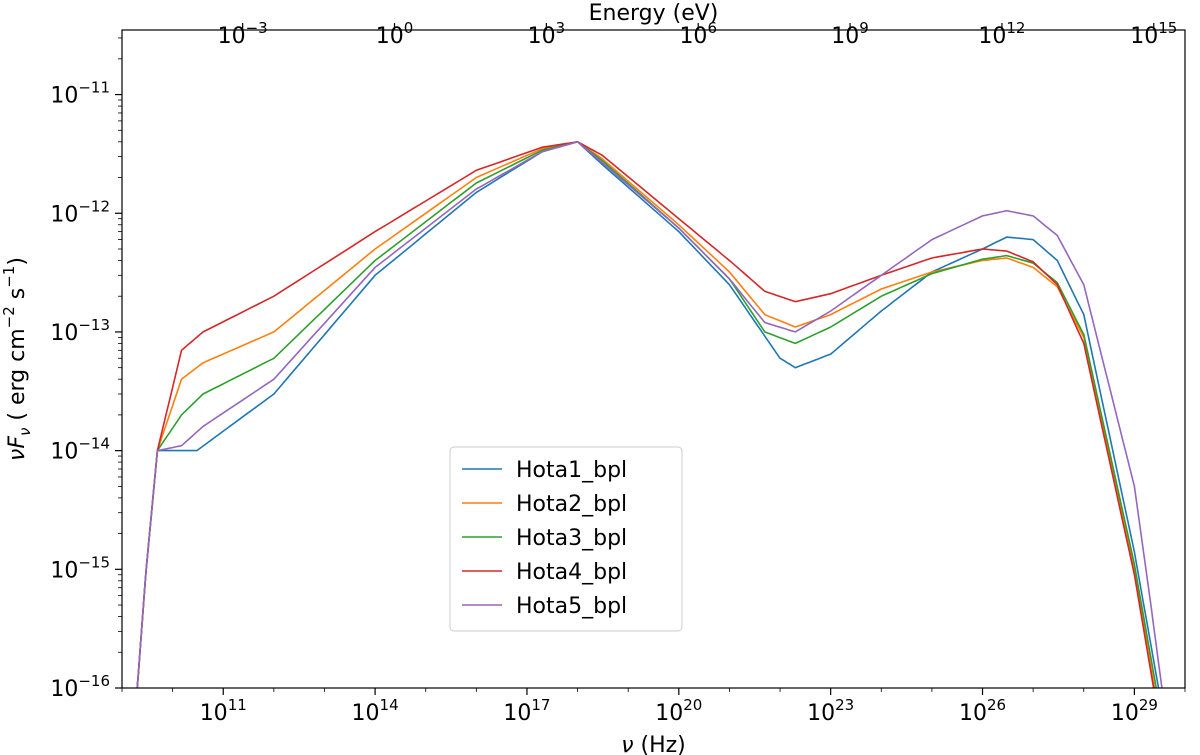 The image size is (1200, 755). I want to click on x-tick-label: 1023, so click(830, 711).